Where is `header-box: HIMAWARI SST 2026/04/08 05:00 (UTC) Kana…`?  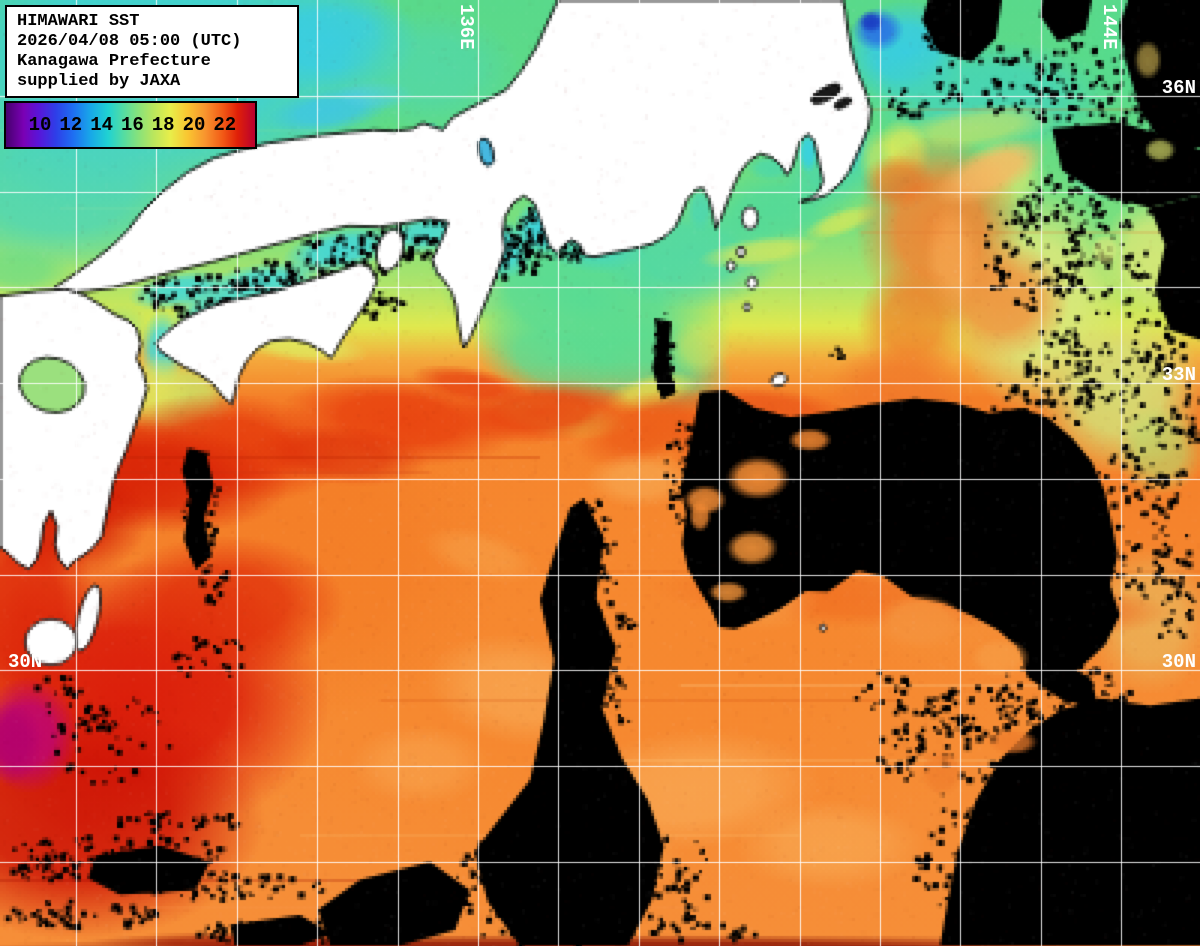
header-box: HIMAWARI SST 2026/04/08 05:00 (UTC) Kana… is located at coordinates (152, 51).